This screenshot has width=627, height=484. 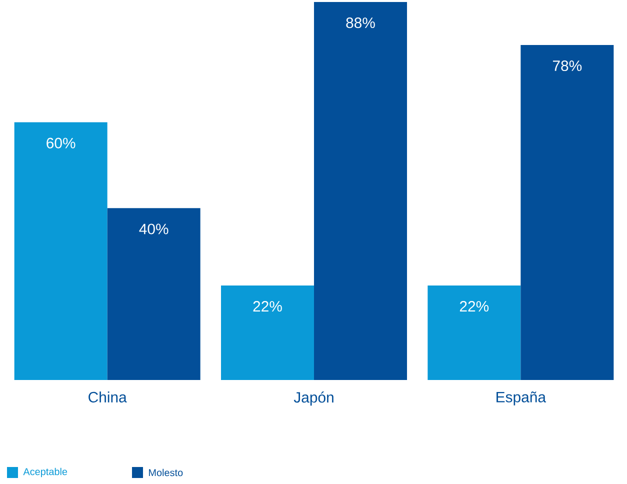 What do you see at coordinates (153, 229) in the screenshot?
I see `data-label: 40%` at bounding box center [153, 229].